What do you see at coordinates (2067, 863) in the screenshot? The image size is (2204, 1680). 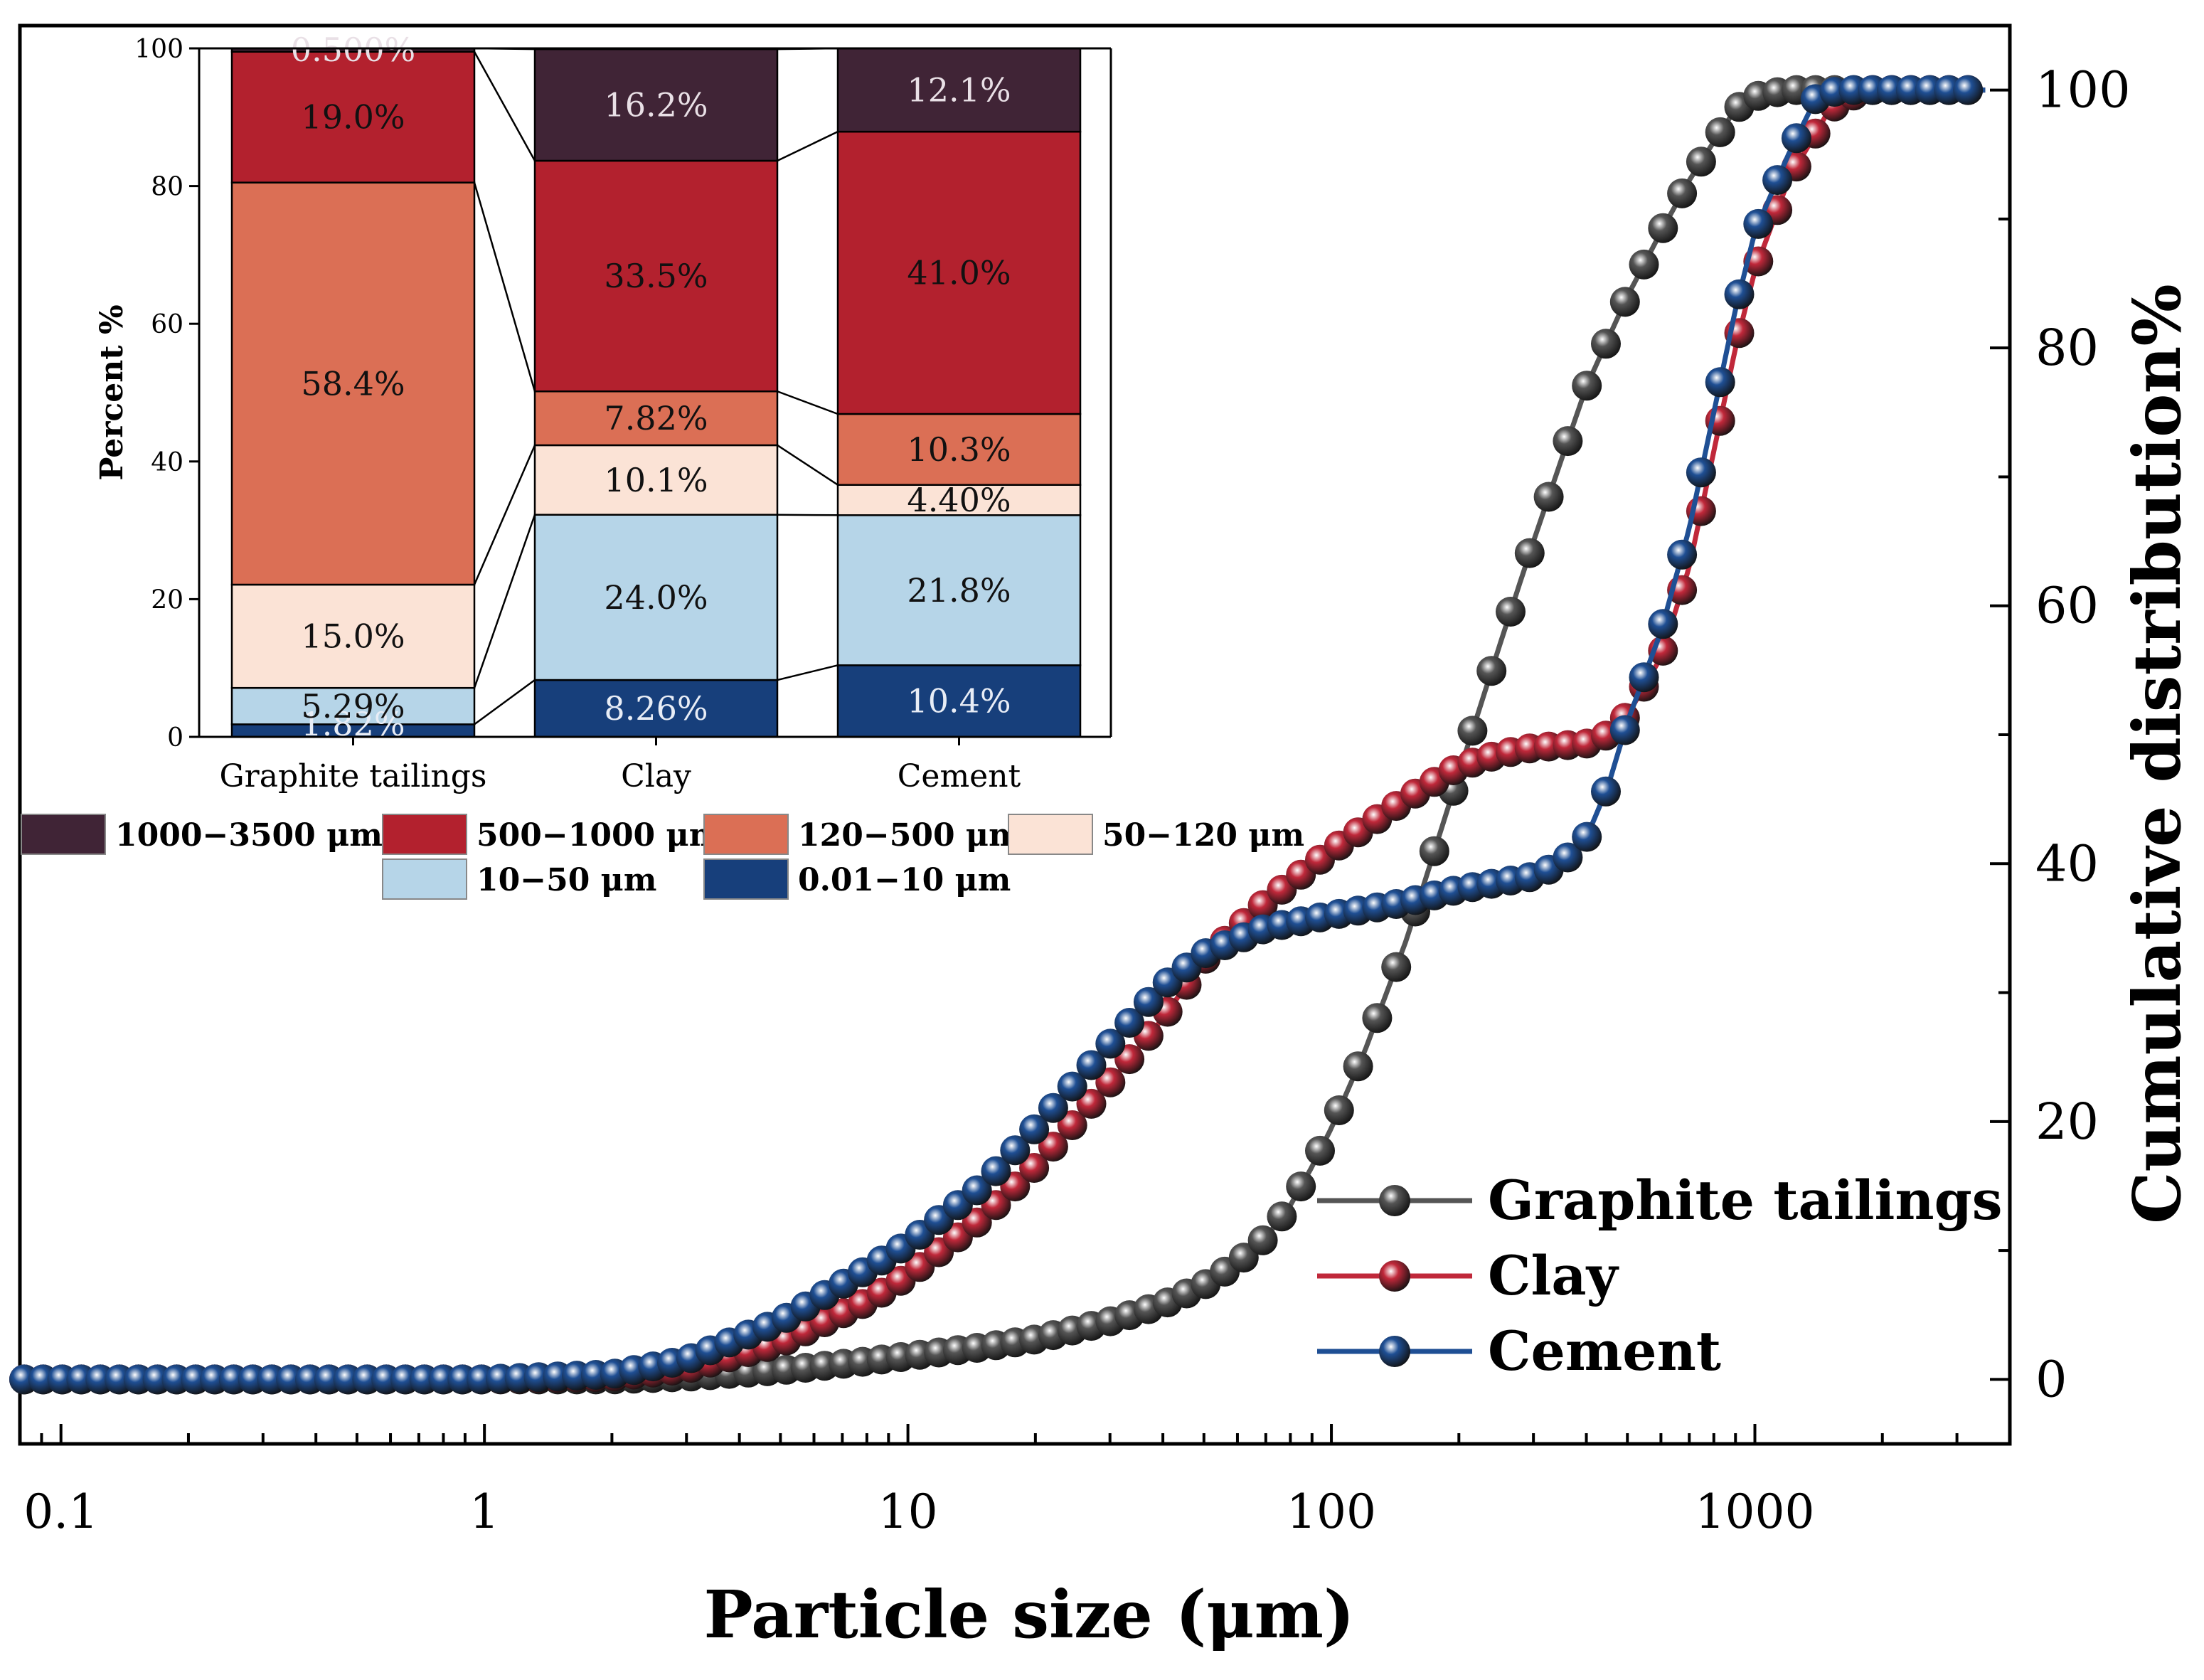 I see `y-tick-label: 40` at bounding box center [2067, 863].